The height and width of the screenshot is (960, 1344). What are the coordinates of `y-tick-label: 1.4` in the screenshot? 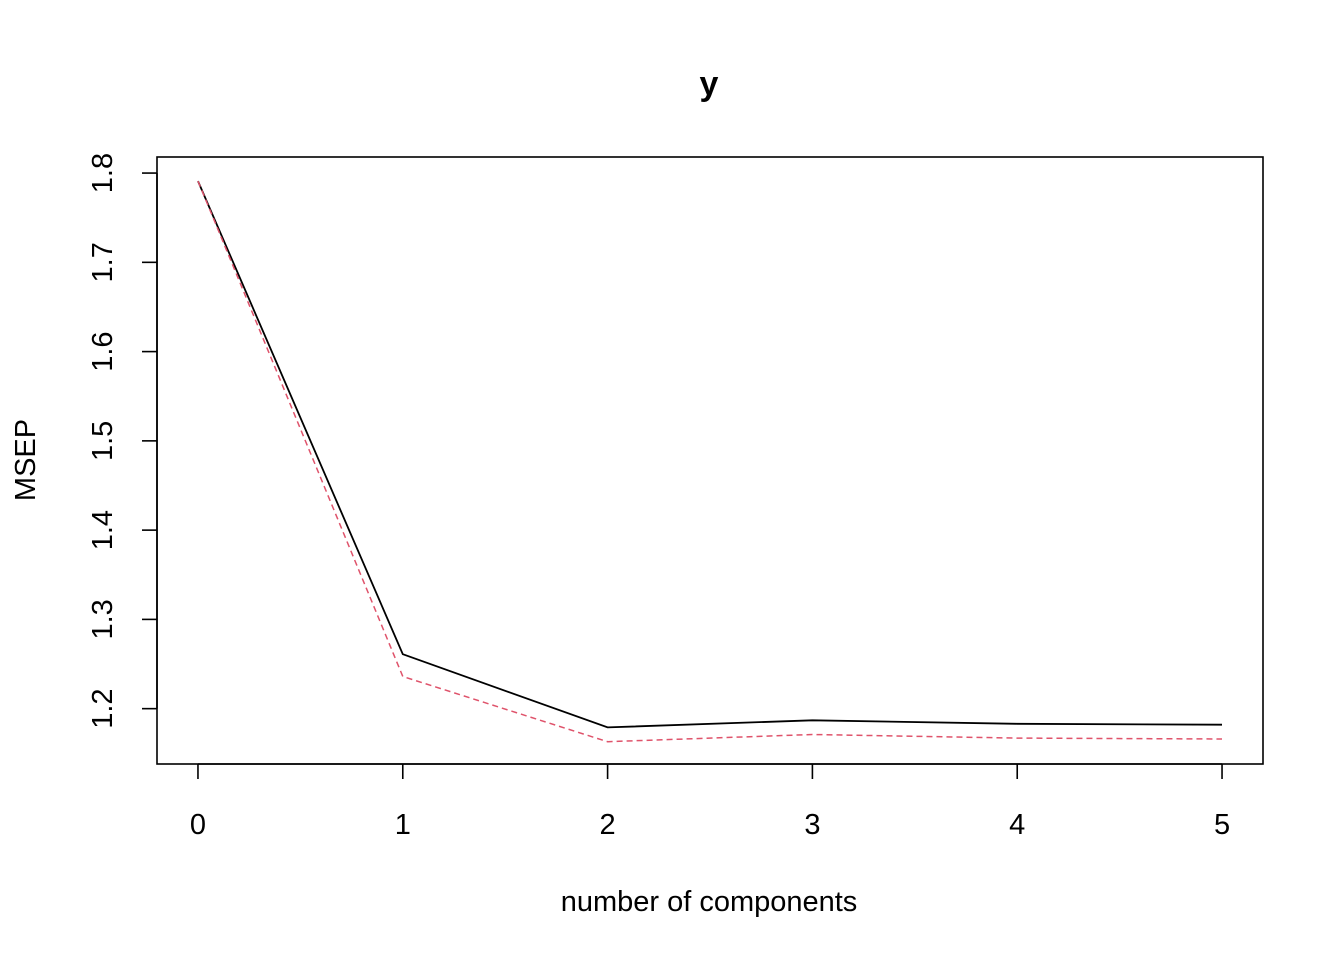 It's located at (103, 530).